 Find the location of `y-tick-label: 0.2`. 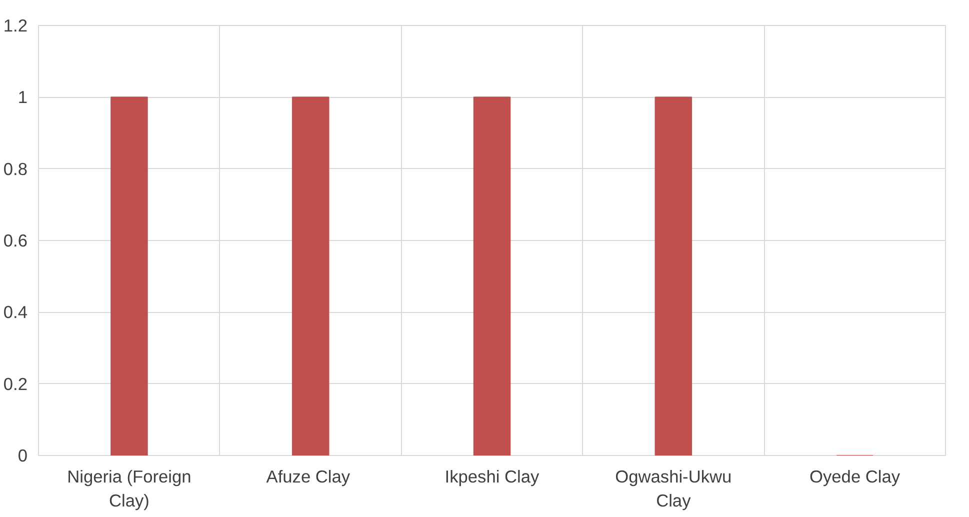

y-tick-label: 0.2 is located at coordinates (15, 384).